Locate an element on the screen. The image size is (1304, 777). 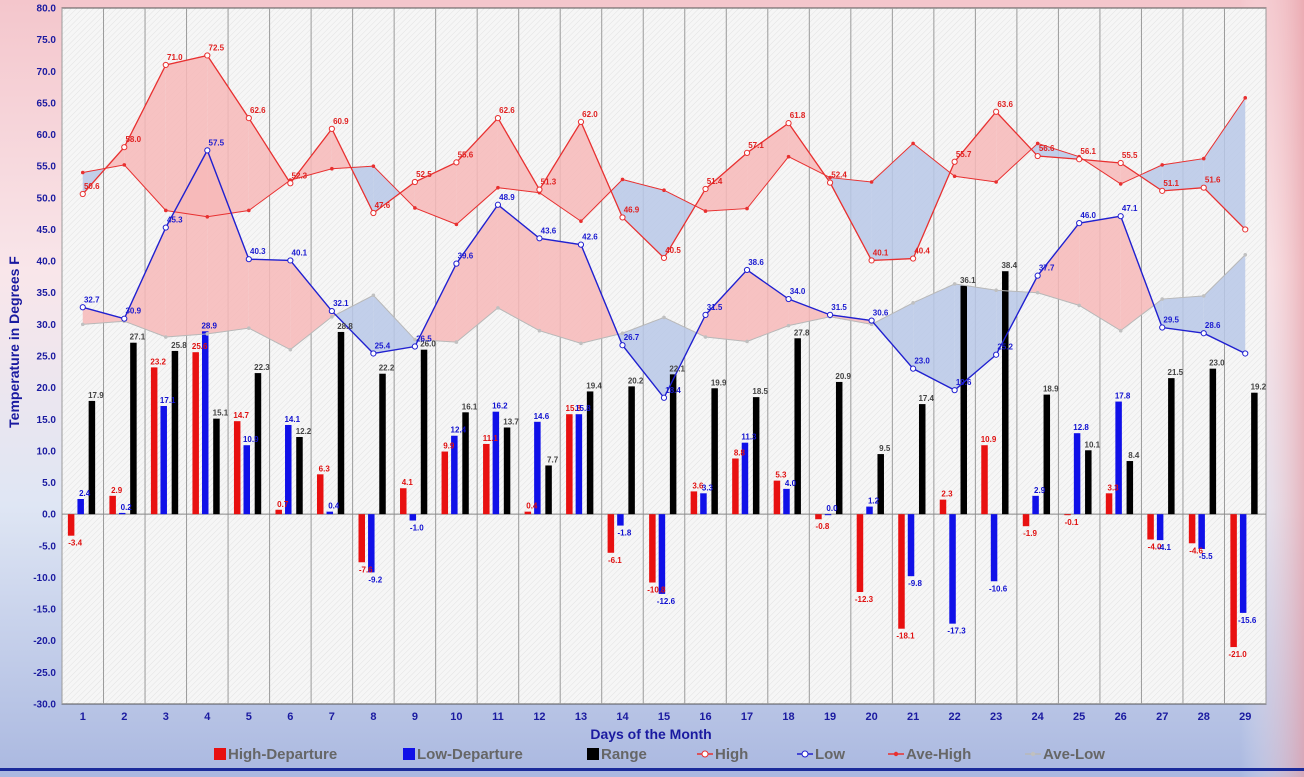
x-tick-label: 21 is located at coordinates (913, 717).